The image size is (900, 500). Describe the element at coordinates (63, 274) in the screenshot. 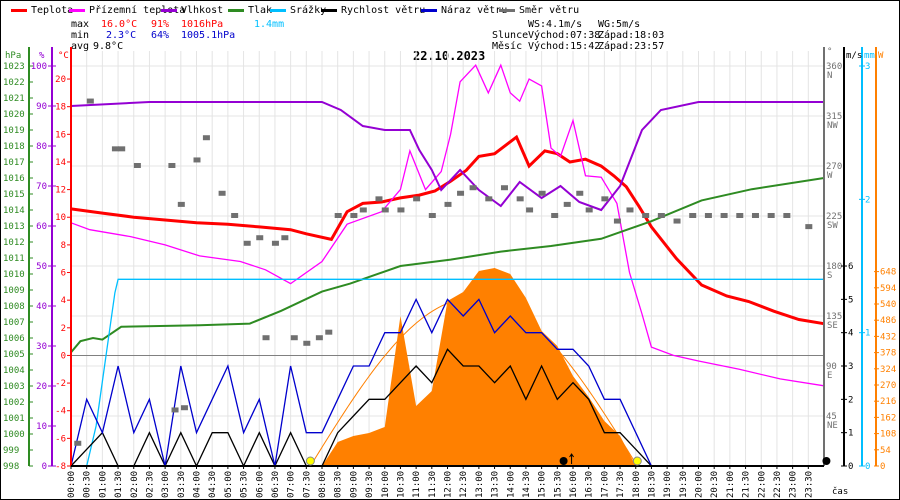

I see `temperature-tick-label: 6` at that location.